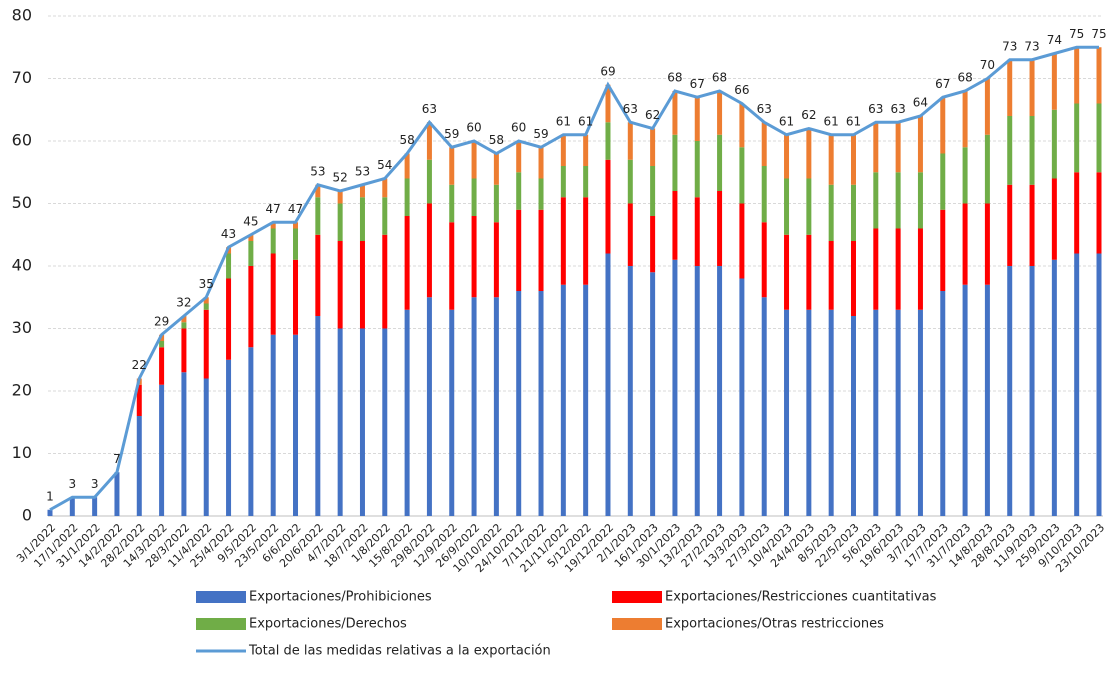  Describe the element at coordinates (22, 140) in the screenshot. I see `y-tick-label: 60` at that location.